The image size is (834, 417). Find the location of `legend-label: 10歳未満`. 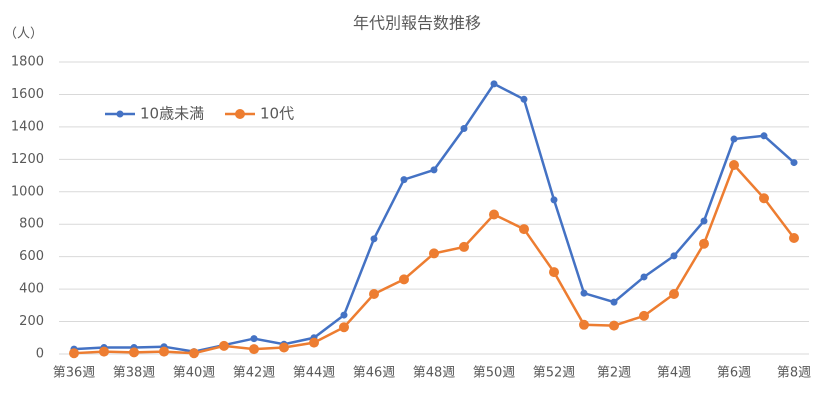

legend-label: 10歳未満 is located at coordinates (172, 114).